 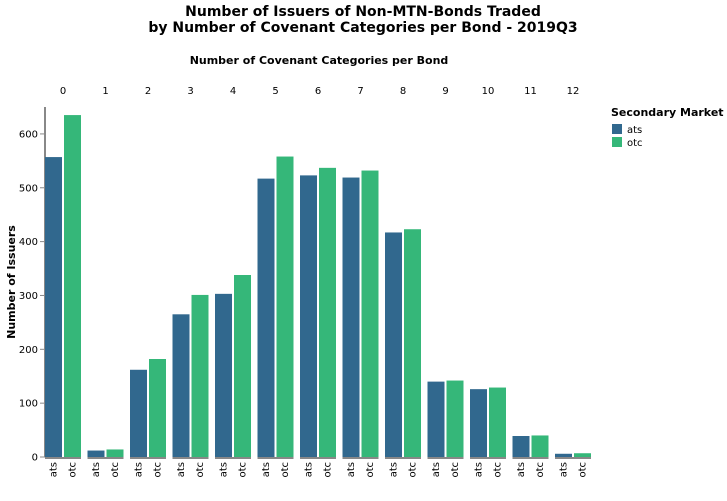 I want to click on column-11: 11 ats otc, so click(x=530, y=282).